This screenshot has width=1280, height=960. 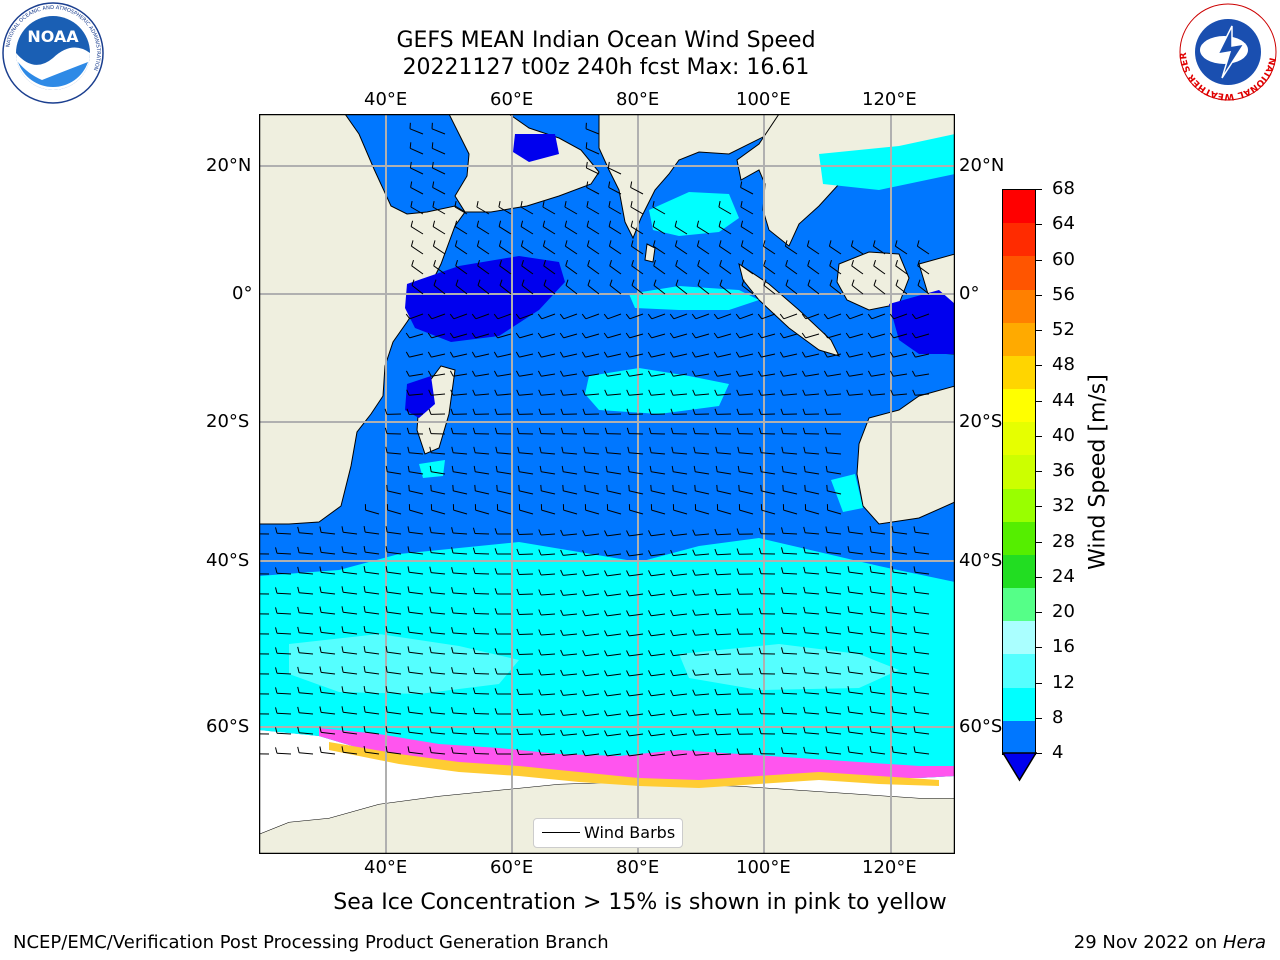 What do you see at coordinates (1244, 942) in the screenshot?
I see `footer-machine: Hera` at bounding box center [1244, 942].